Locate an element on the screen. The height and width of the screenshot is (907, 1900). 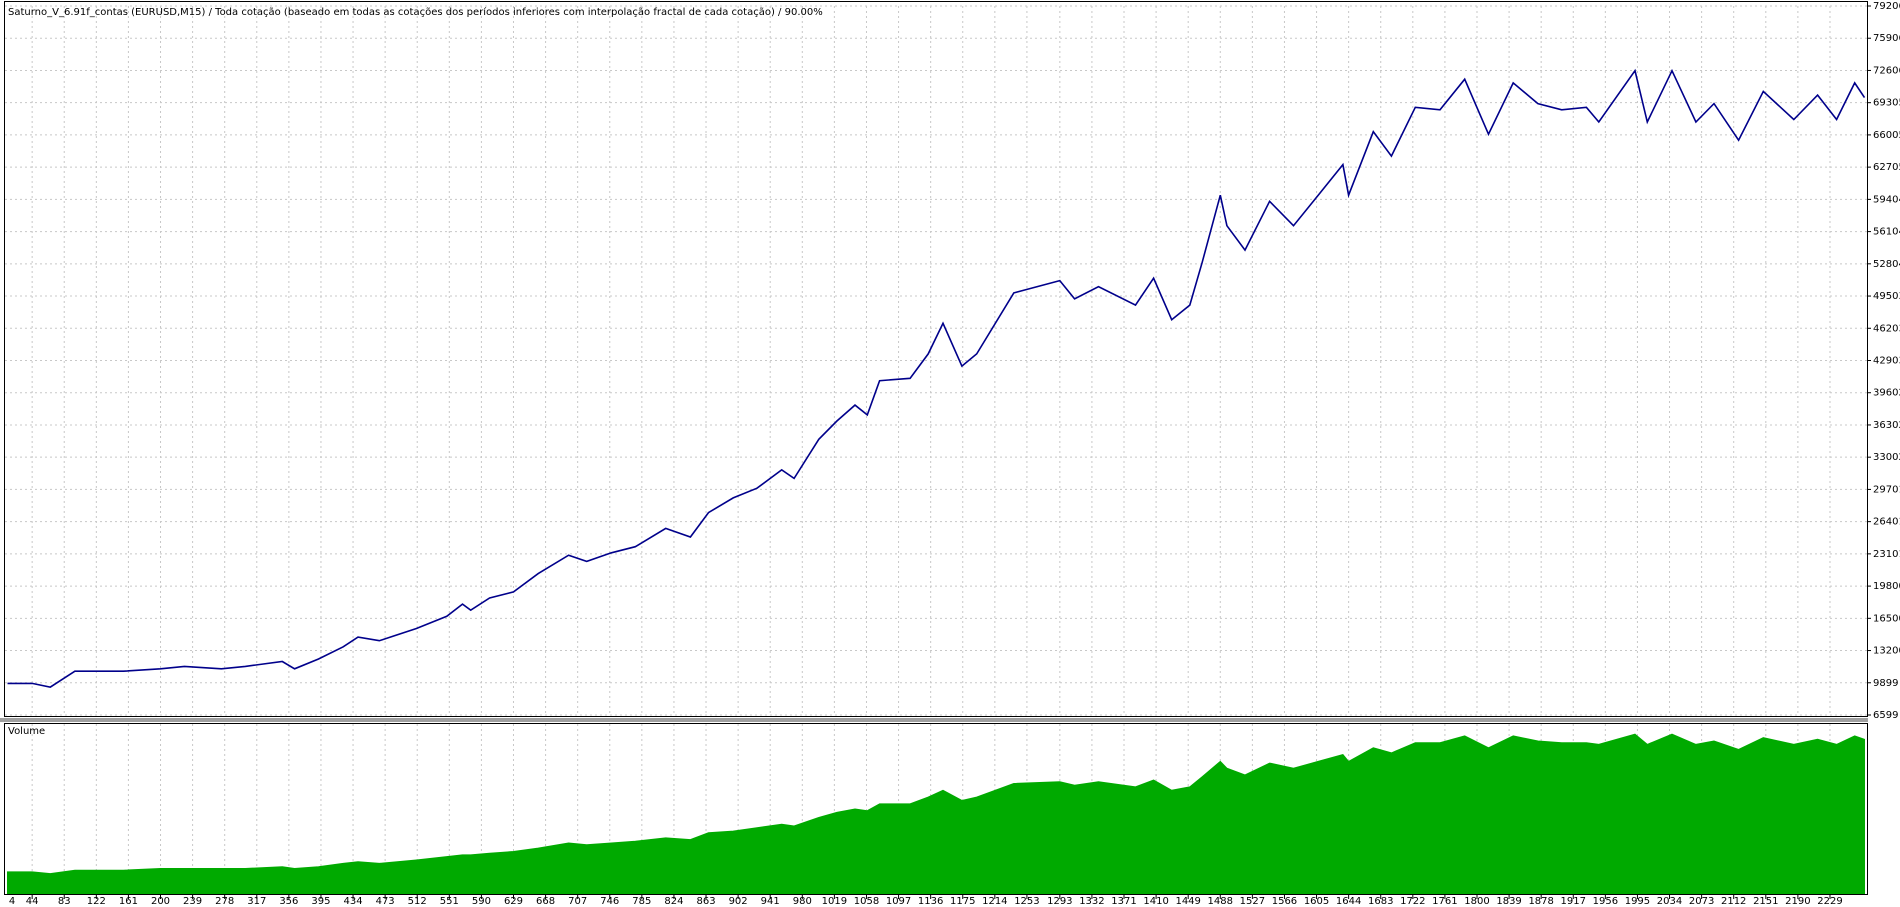
x-tick-label: 2229 is located at coordinates (1829, 901).